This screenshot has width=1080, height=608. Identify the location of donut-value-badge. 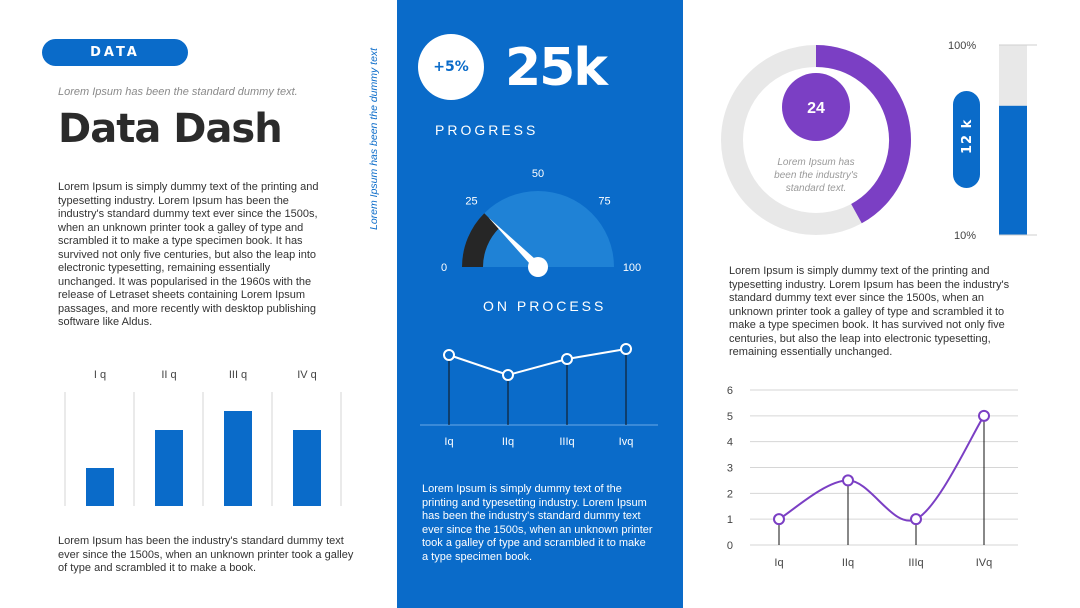
(816, 107).